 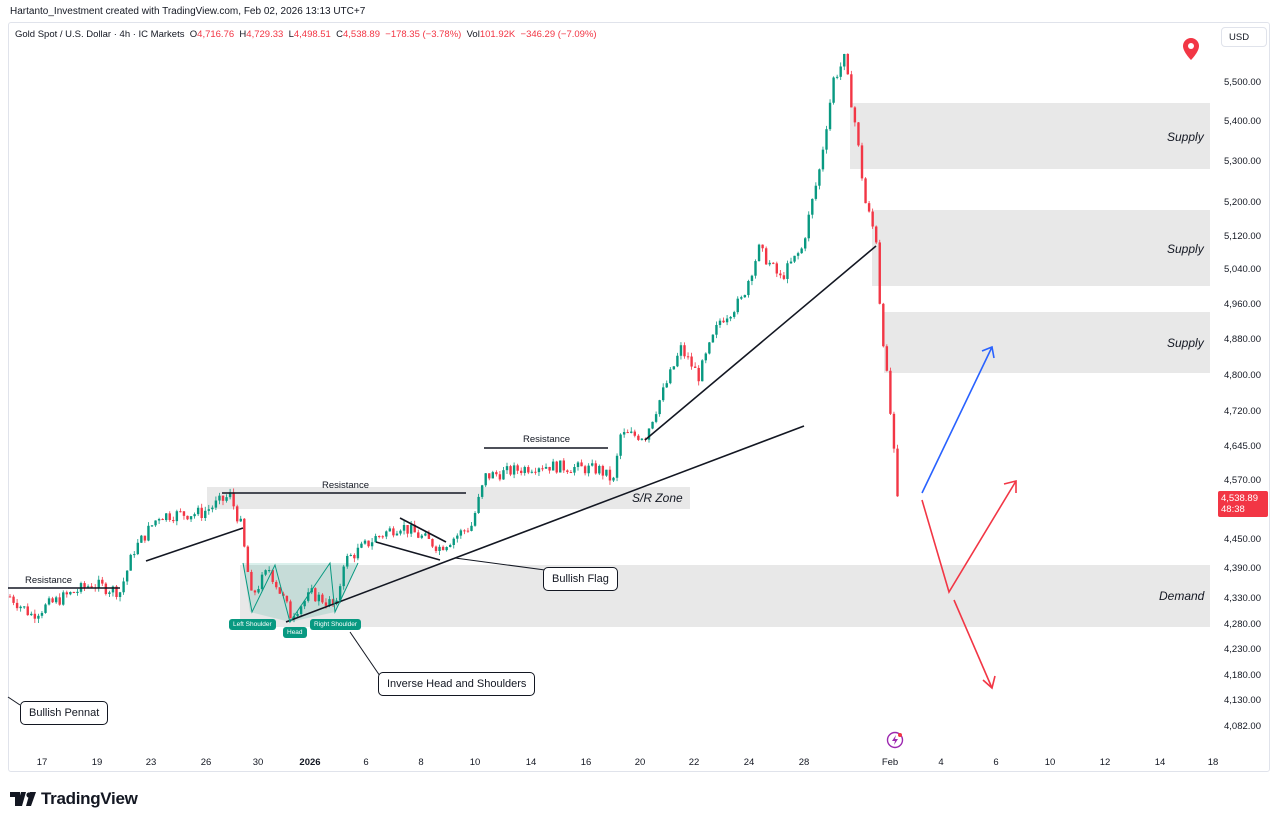 I want to click on flag-lines, so click(x=408, y=551).